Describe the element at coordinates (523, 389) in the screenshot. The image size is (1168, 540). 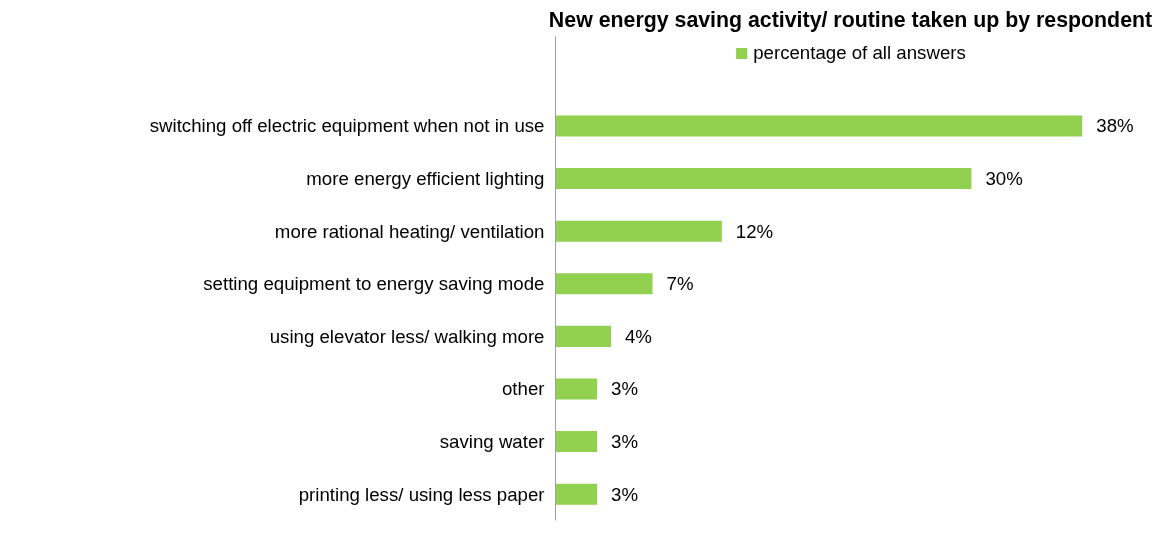
I see `y-tick-label: other` at that location.